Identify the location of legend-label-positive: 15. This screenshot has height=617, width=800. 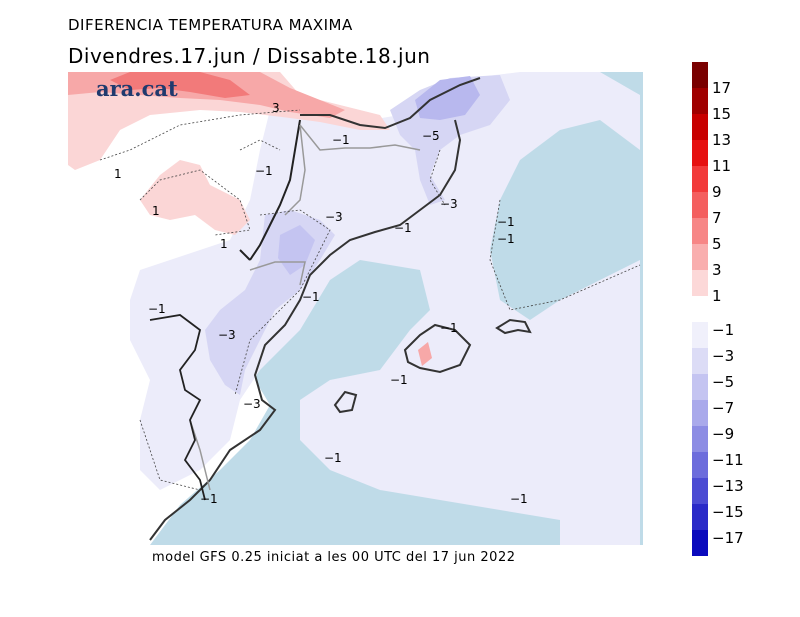
(722, 114).